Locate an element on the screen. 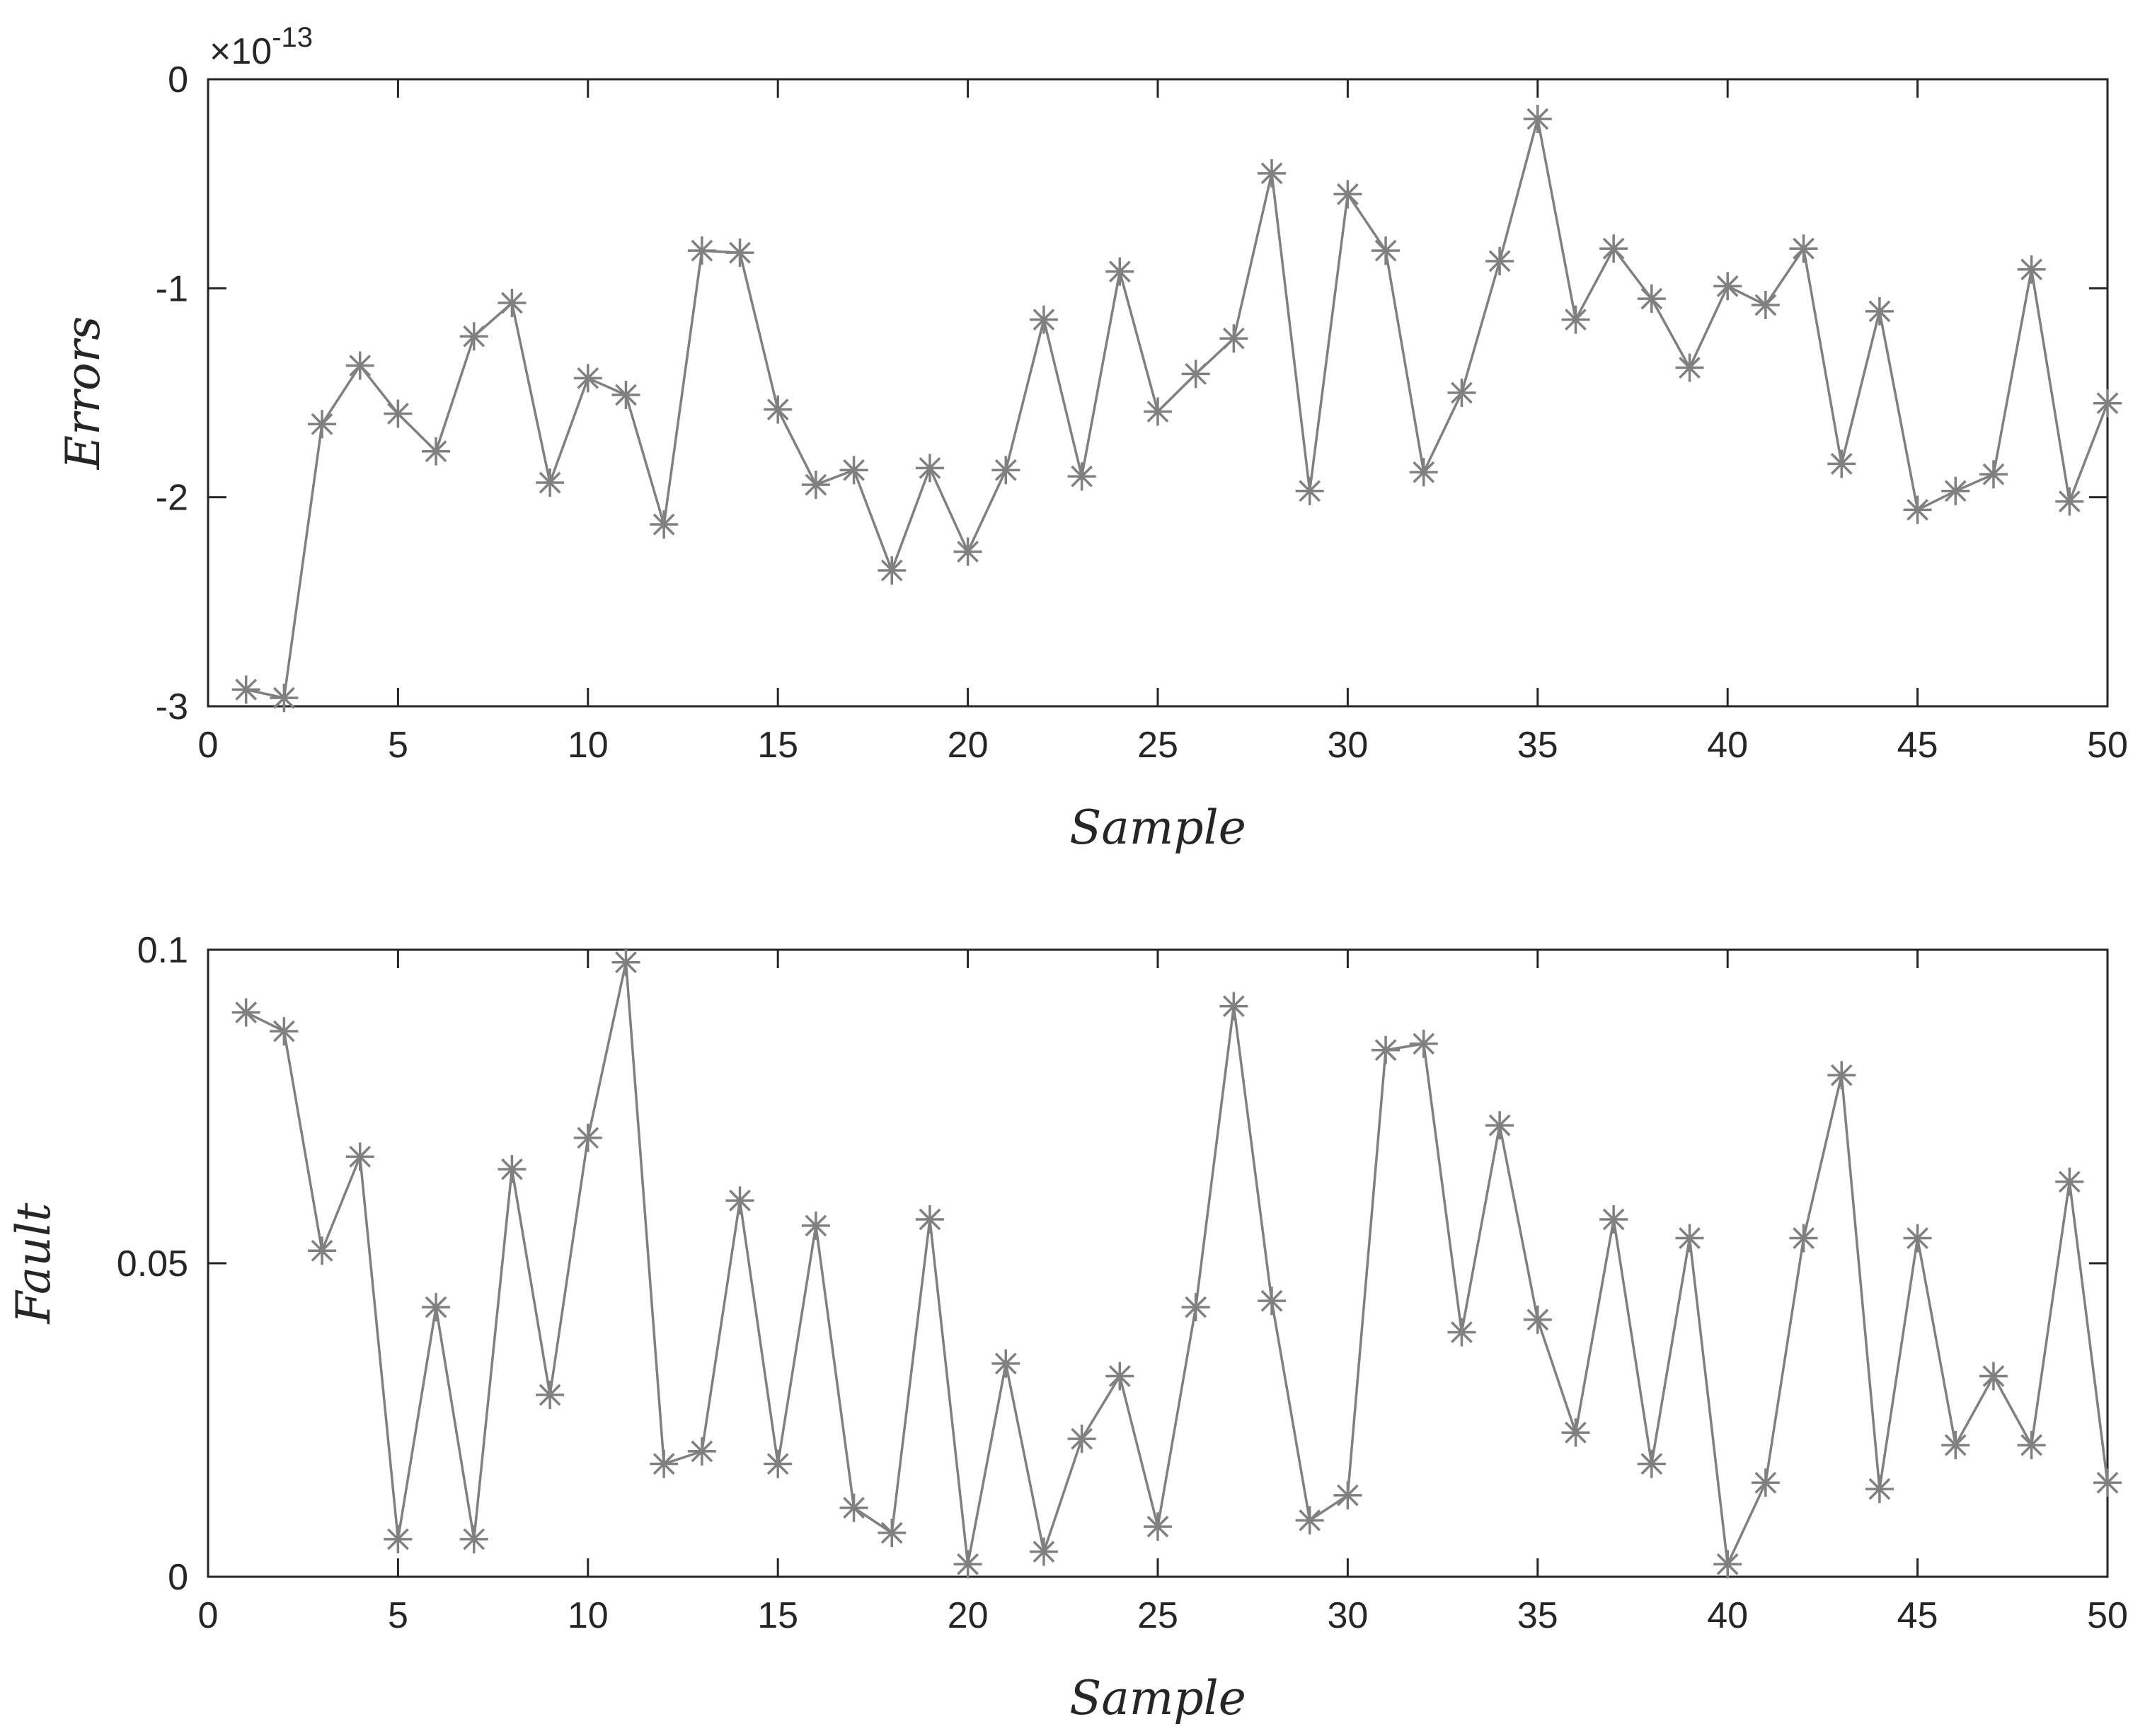  fault-x-tick-label: 30 is located at coordinates (1348, 1616).